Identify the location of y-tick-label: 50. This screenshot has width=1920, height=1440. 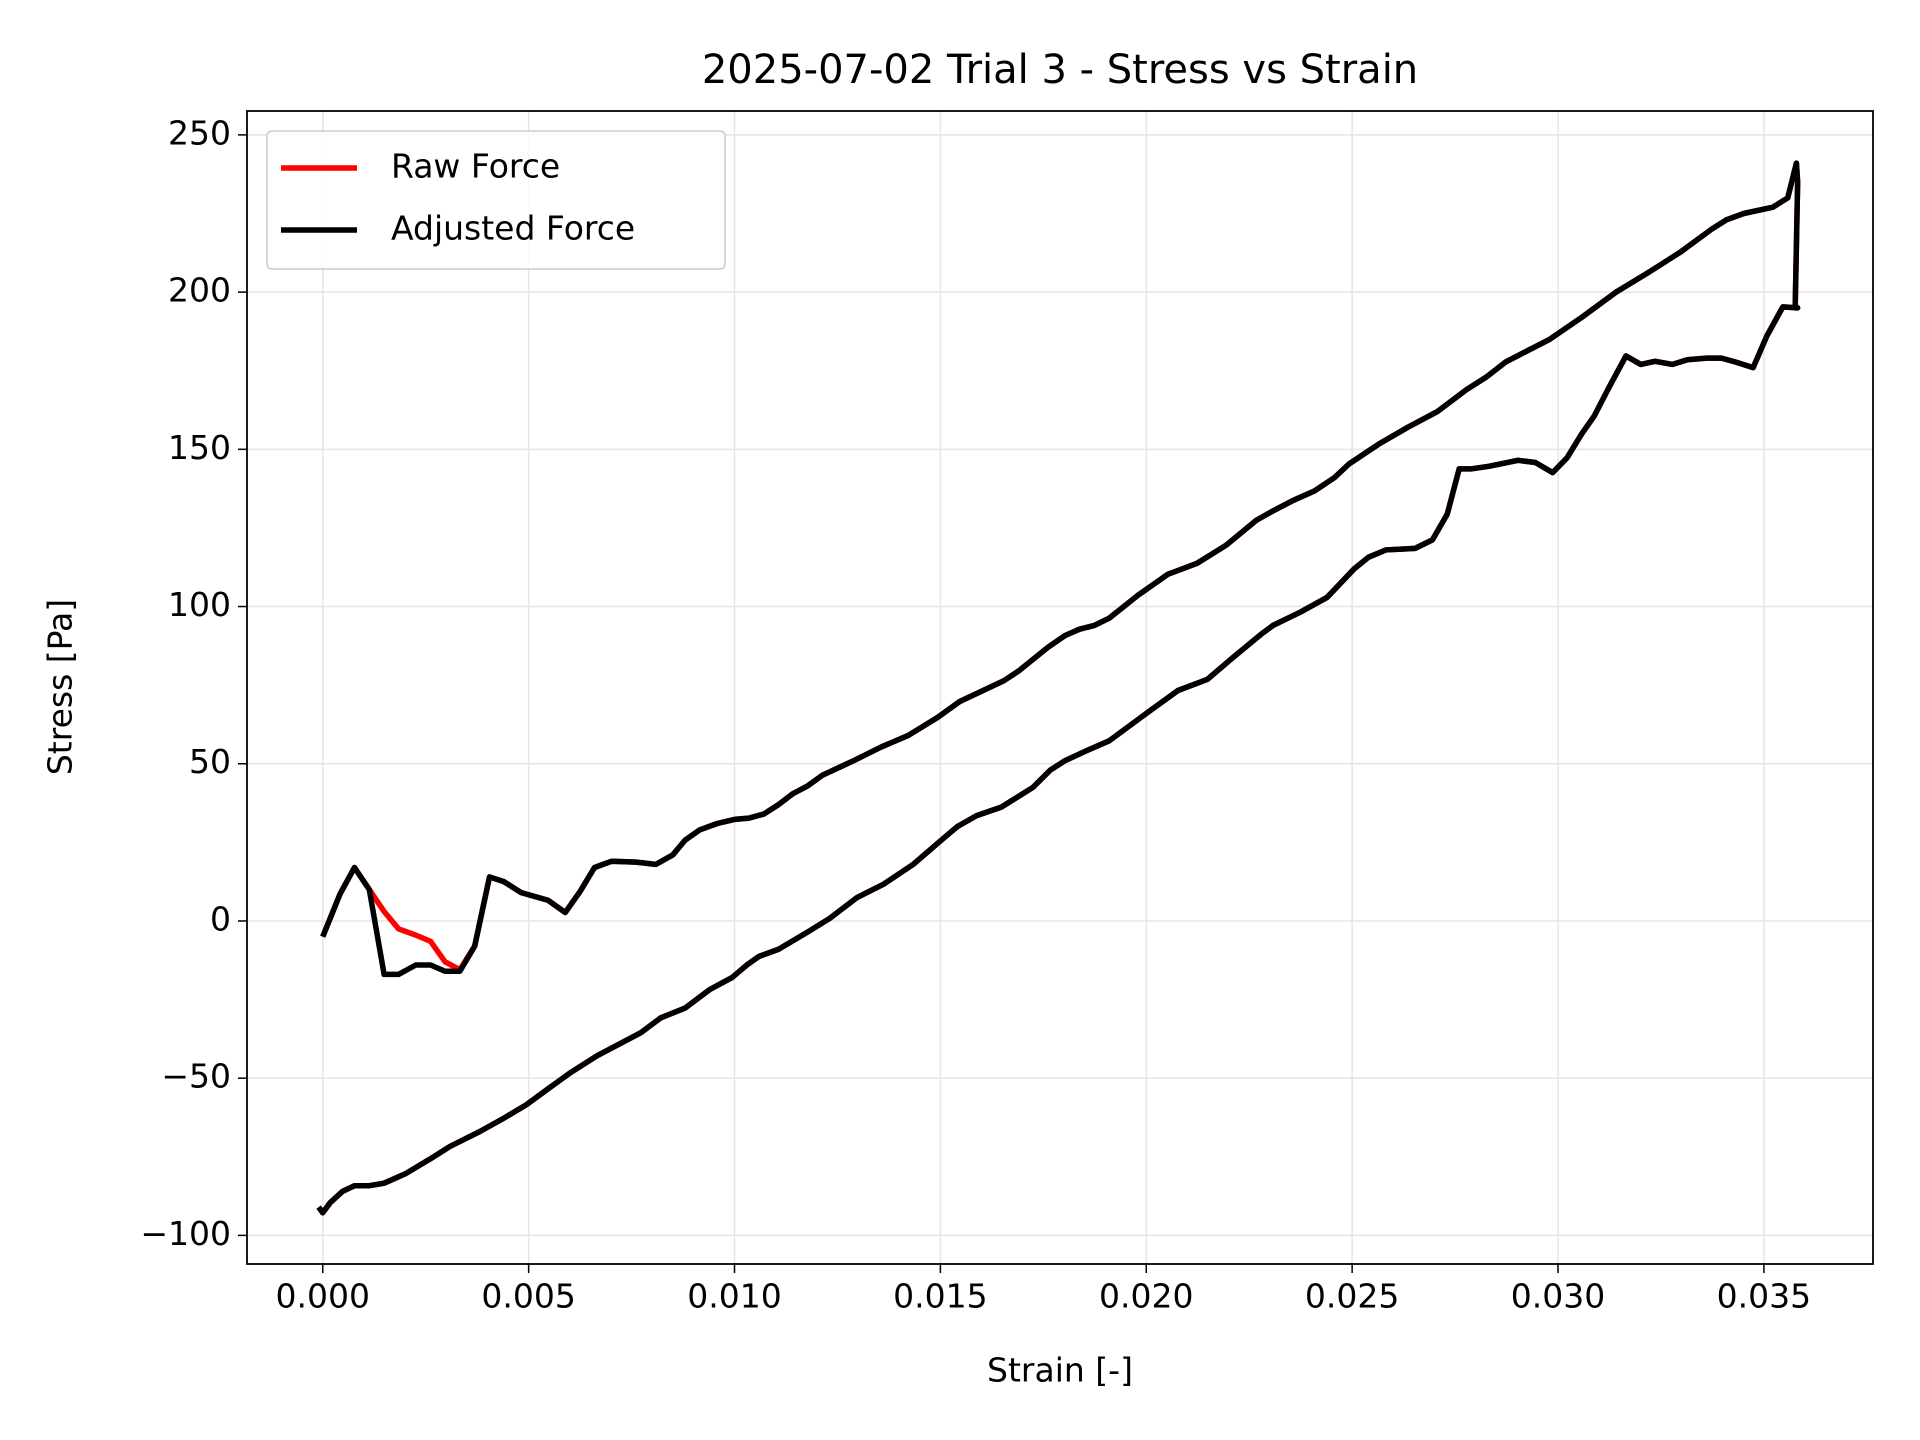
(210, 761).